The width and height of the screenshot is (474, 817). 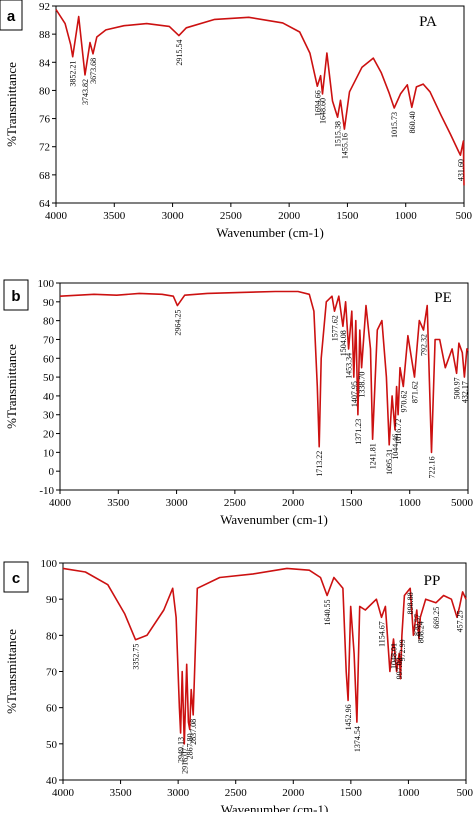 I want to click on peak-label: 1515.38, so click(x=338, y=134).